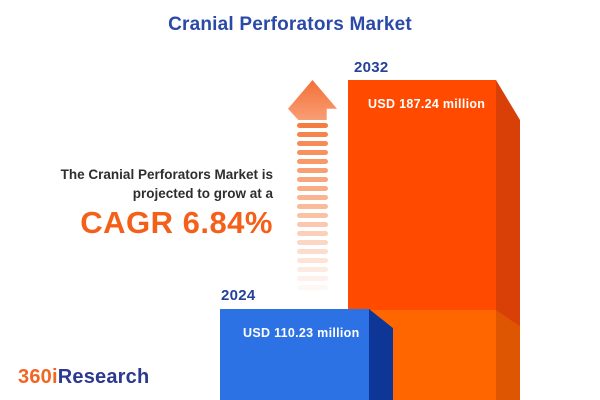  I want to click on page-title: Cranial Perforators Market, so click(290, 24).